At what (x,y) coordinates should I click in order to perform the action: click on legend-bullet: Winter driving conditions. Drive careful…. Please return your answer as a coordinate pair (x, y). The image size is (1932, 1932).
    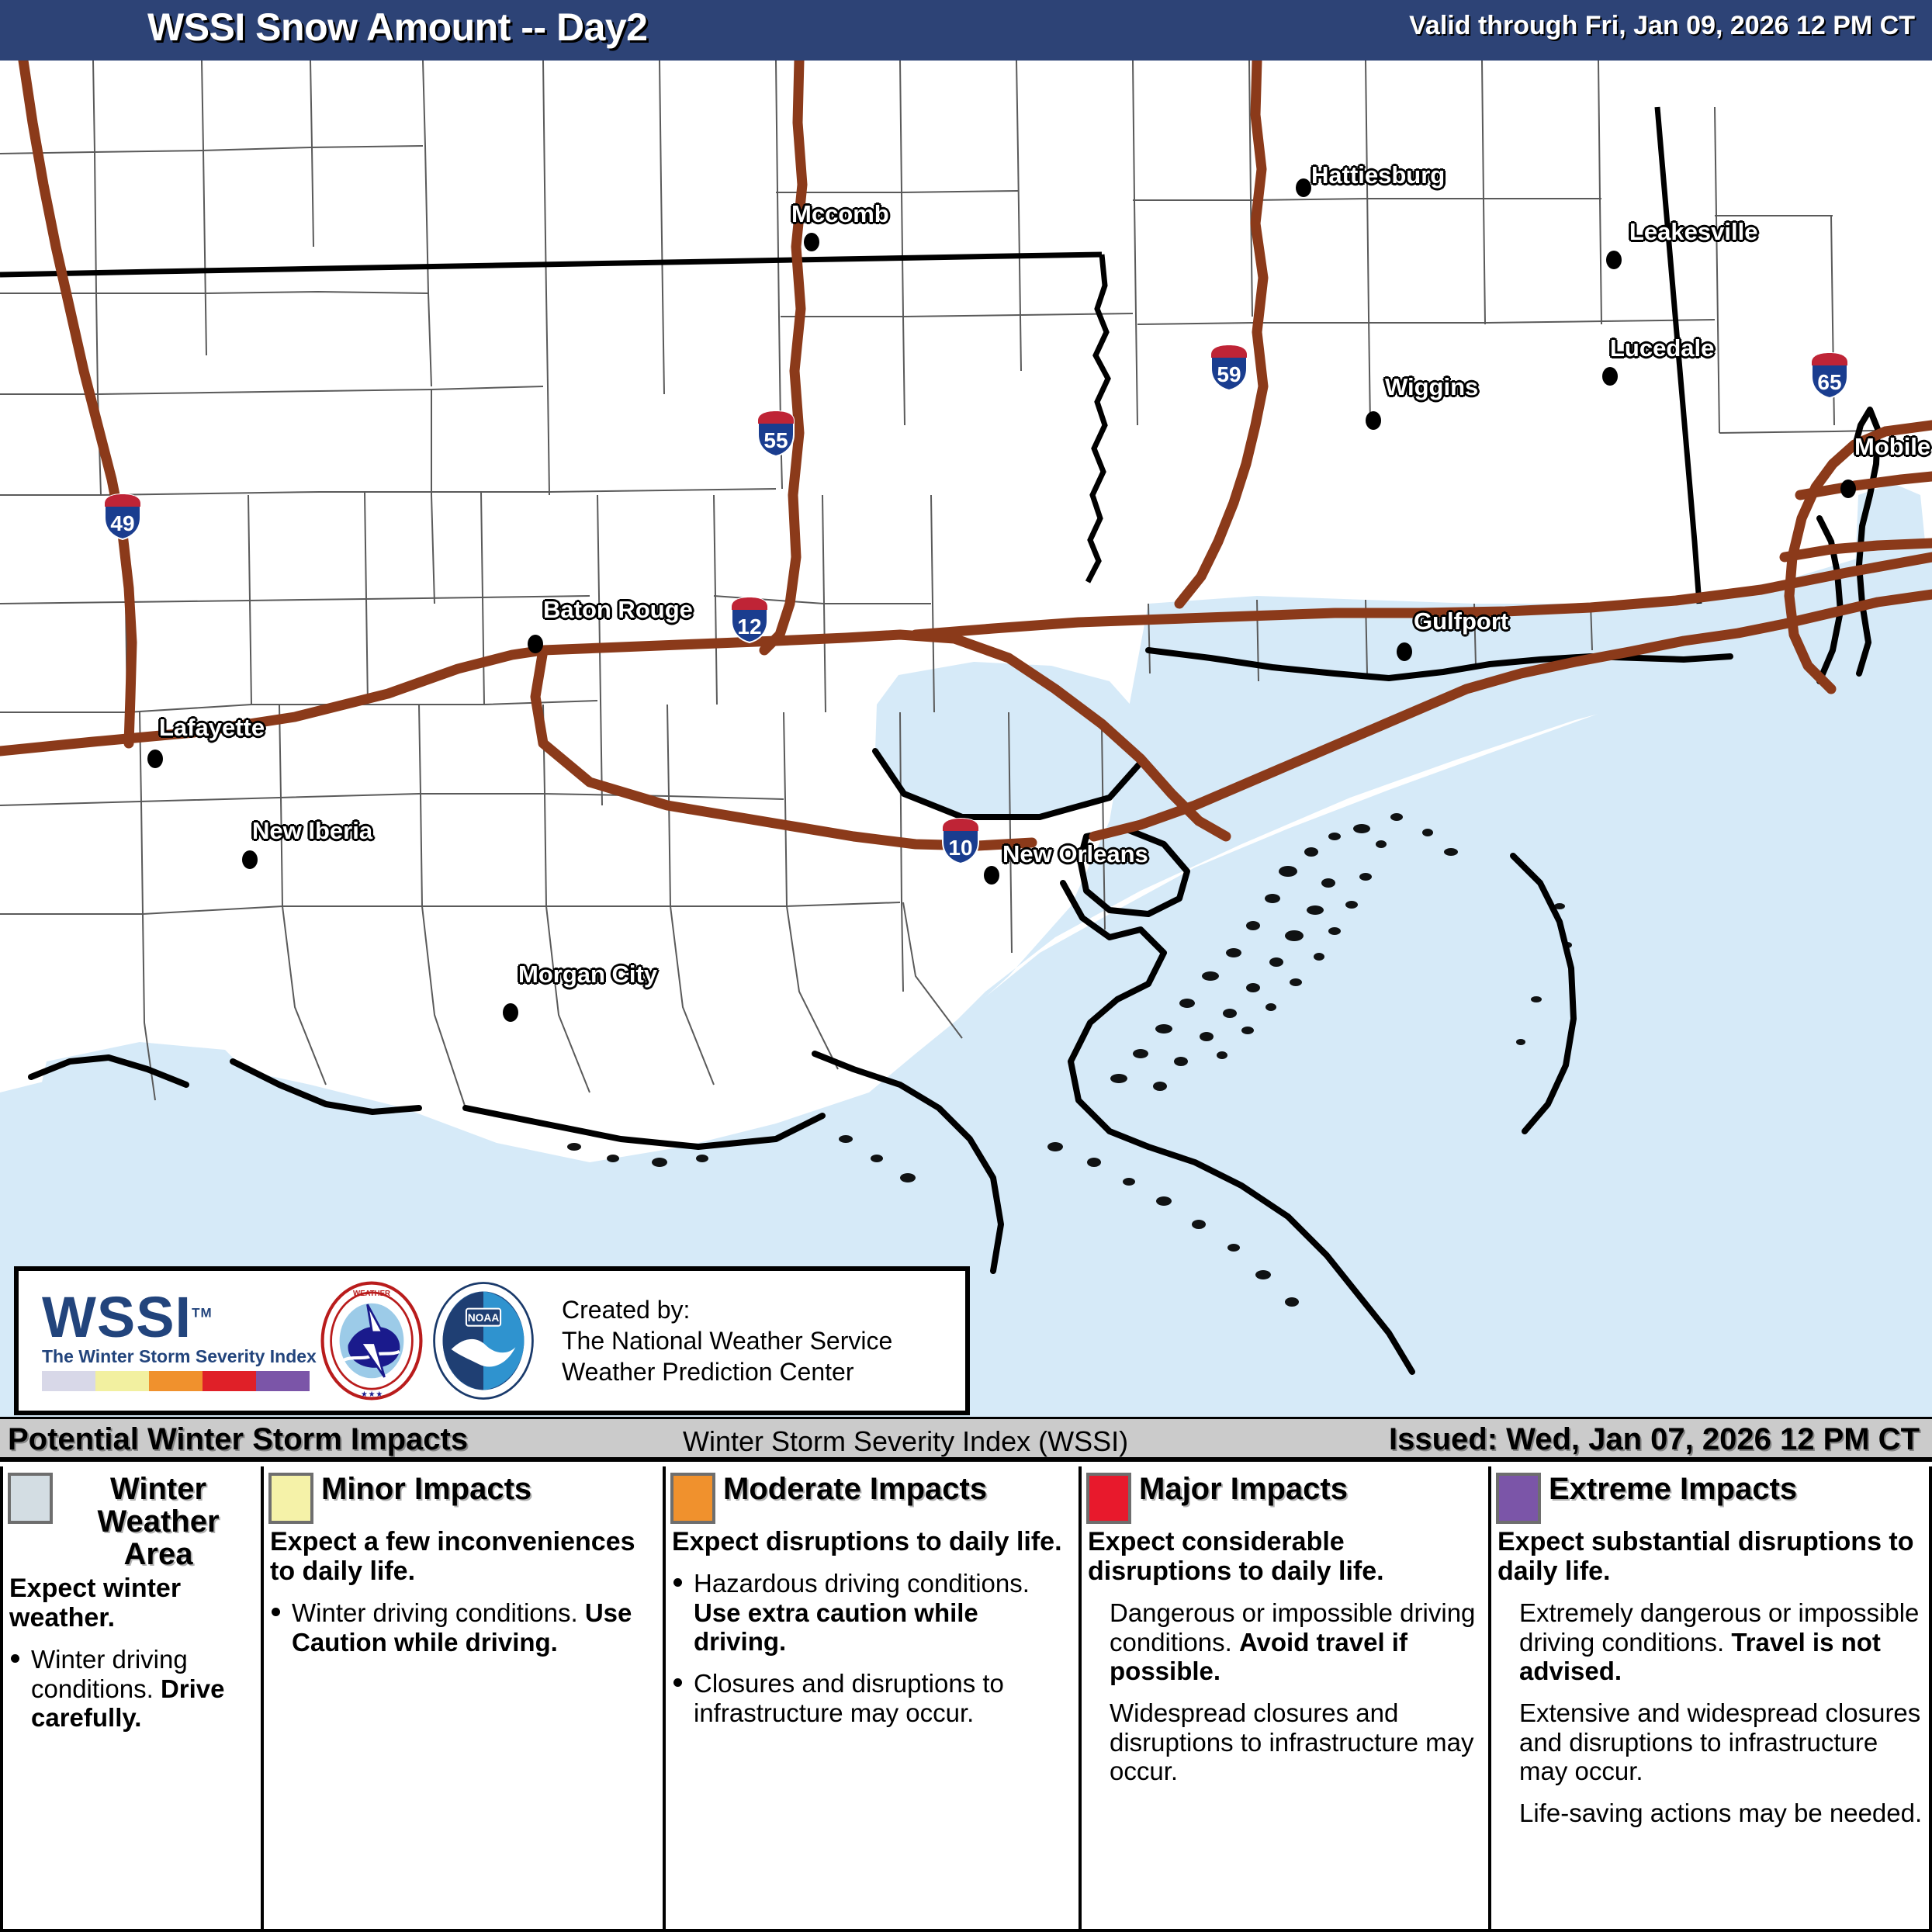
    Looking at the image, I should click on (131, 1689).